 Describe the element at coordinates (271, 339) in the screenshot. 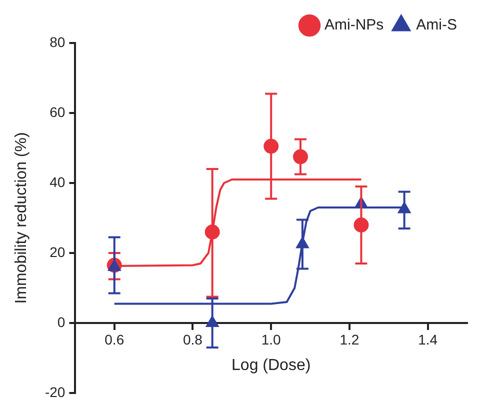

I see `x-tick-label: 1.0` at that location.